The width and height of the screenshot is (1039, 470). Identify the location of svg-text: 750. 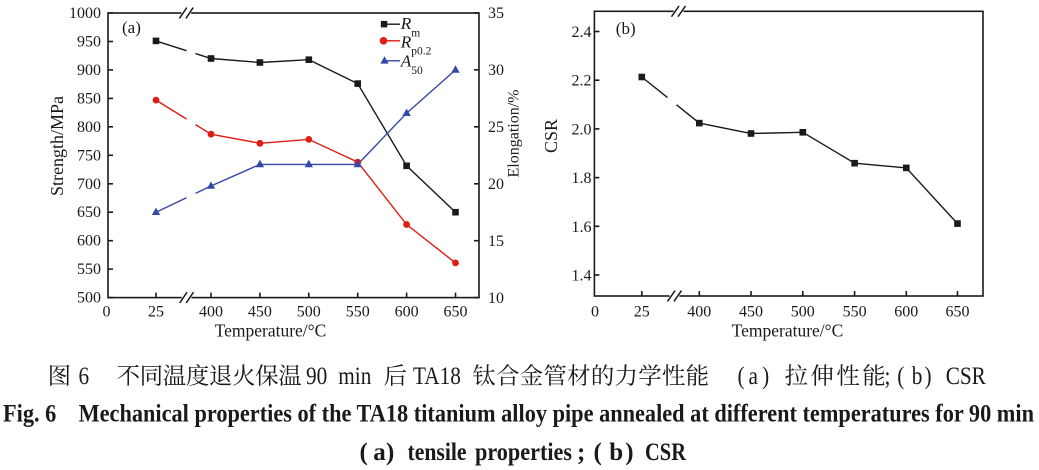
(89, 155).